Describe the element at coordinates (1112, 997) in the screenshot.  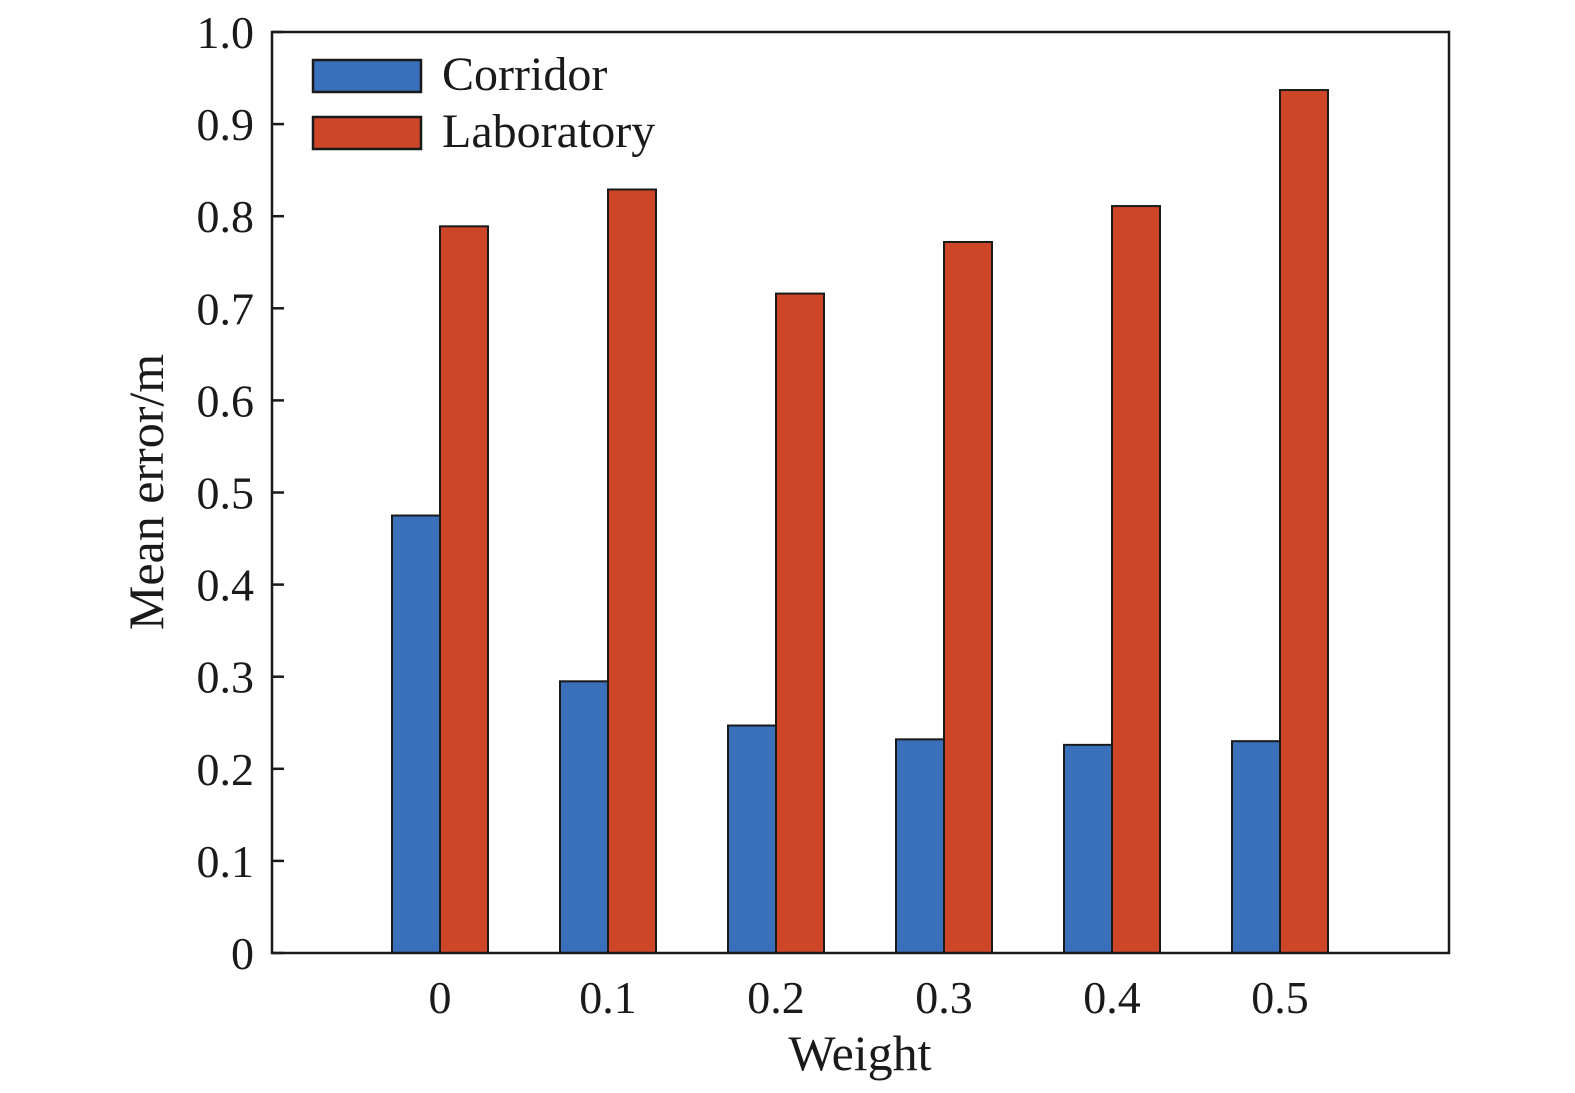
I see `x-tick-label-4: 0.4` at that location.